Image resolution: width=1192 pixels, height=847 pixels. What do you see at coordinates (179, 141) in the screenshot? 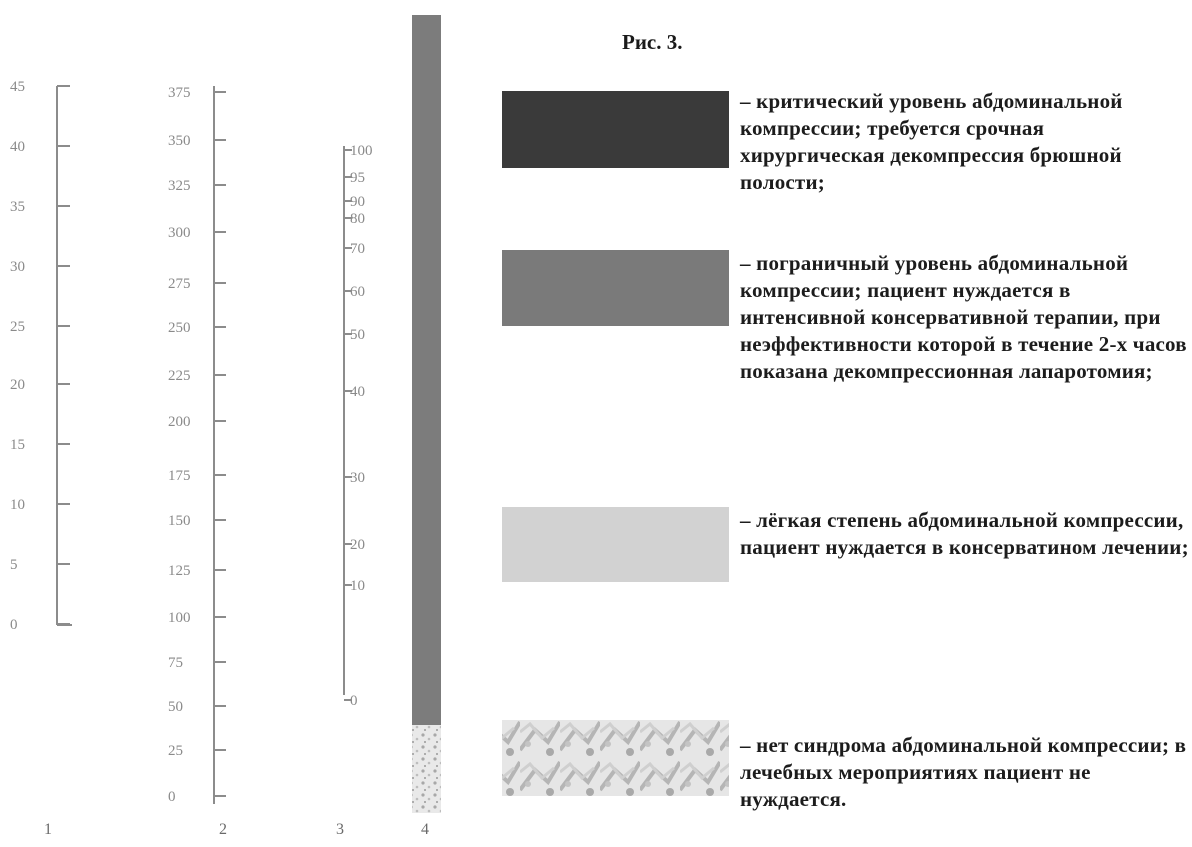
I see `scale-2-tick-label: 350` at bounding box center [179, 141].